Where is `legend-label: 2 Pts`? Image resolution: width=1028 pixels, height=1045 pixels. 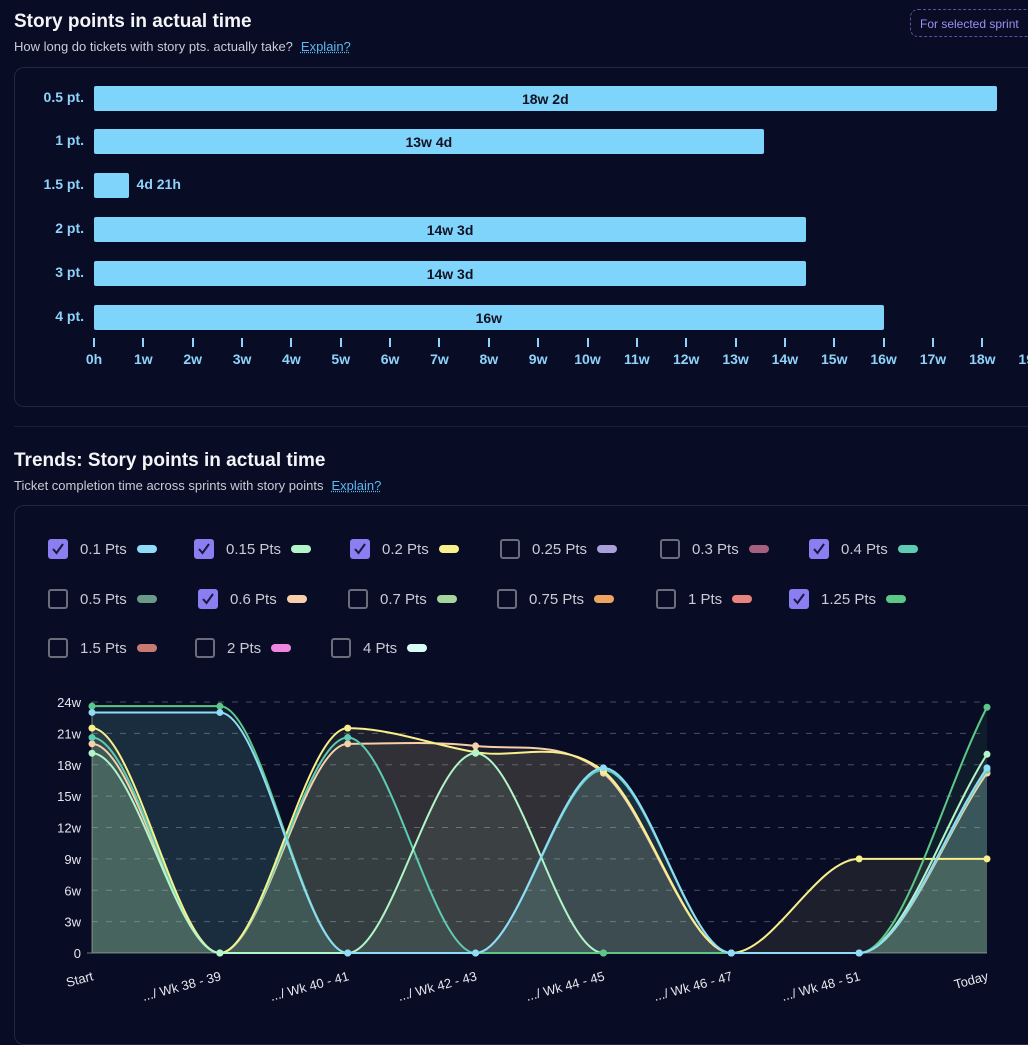 legend-label: 2 Pts is located at coordinates (244, 648).